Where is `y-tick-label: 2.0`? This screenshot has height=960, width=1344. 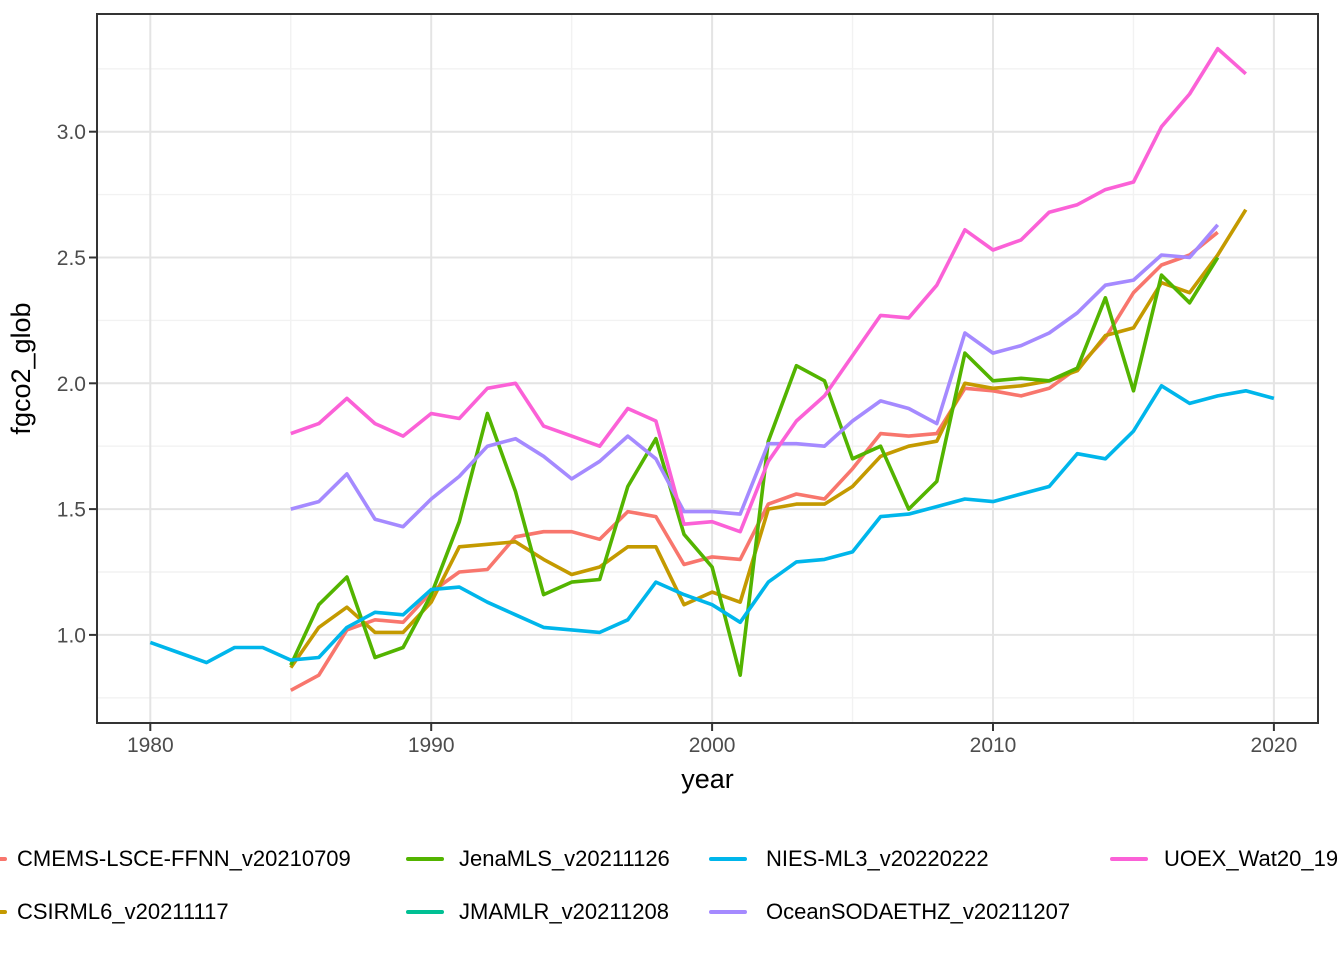 y-tick-label: 2.0 is located at coordinates (71, 384).